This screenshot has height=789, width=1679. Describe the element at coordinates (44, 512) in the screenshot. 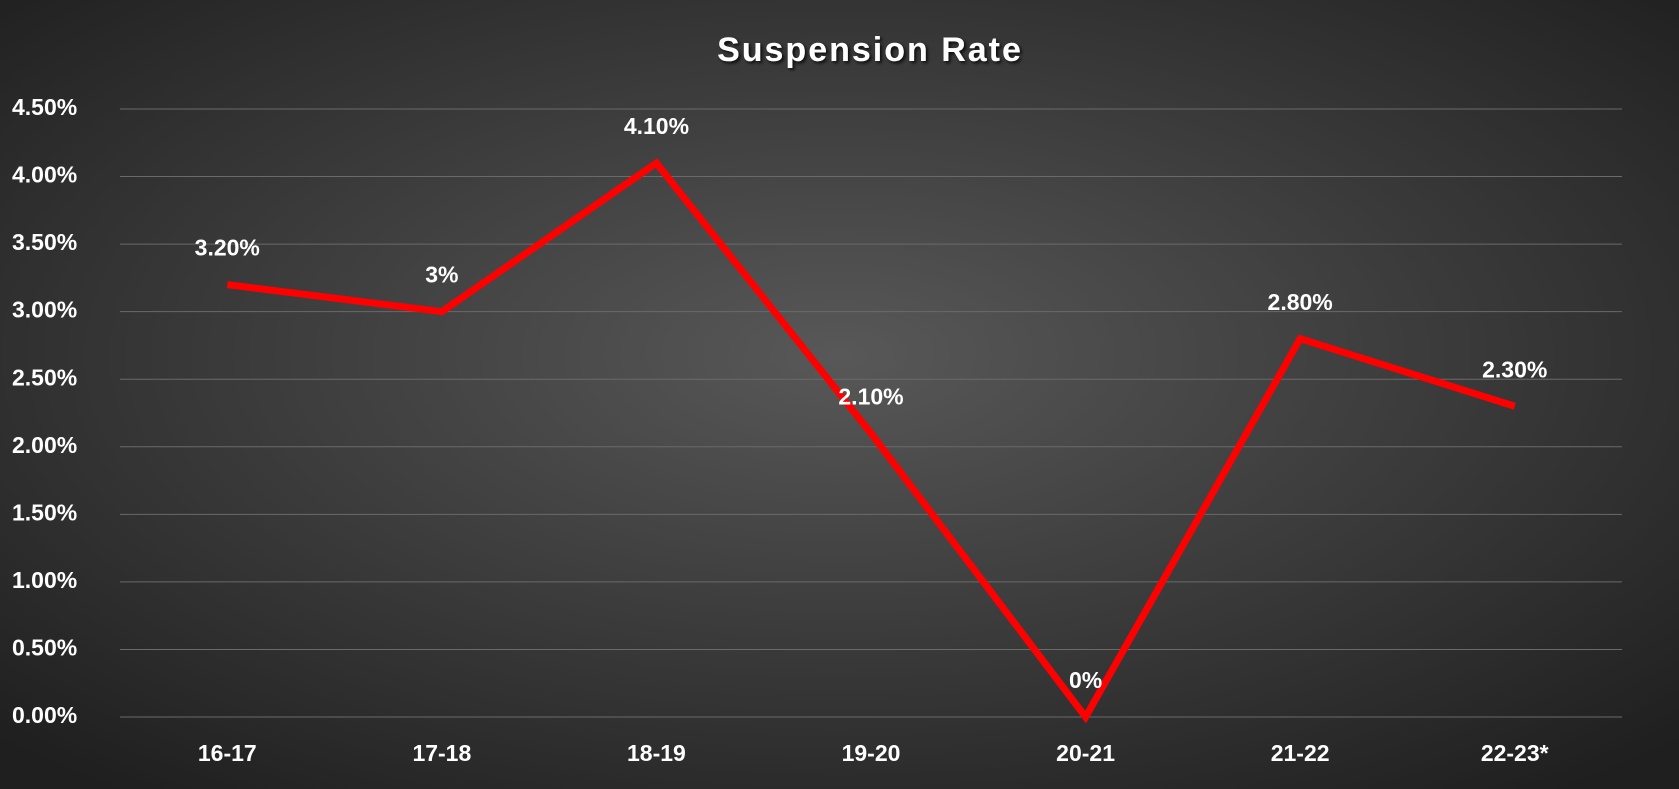

I see `y-tick-label: 1.50%` at that location.